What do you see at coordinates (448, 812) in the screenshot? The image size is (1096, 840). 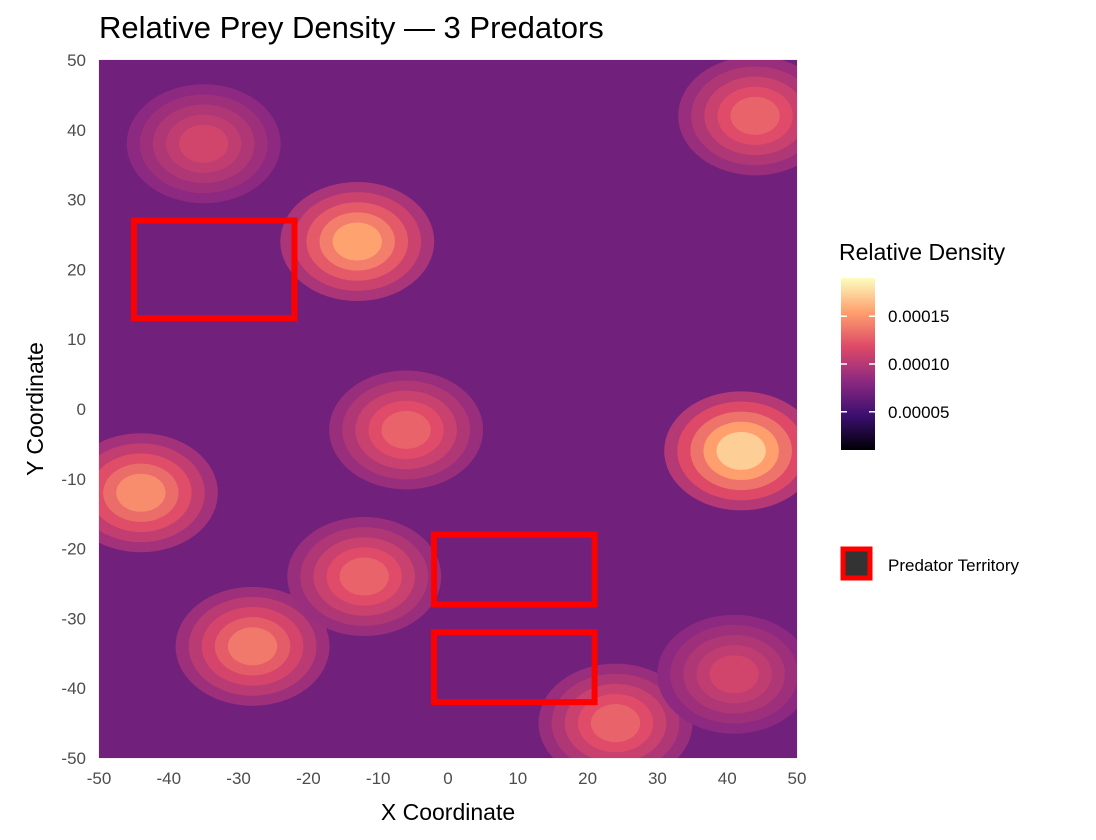 I see `x-axis-title: X Coordinate` at bounding box center [448, 812].